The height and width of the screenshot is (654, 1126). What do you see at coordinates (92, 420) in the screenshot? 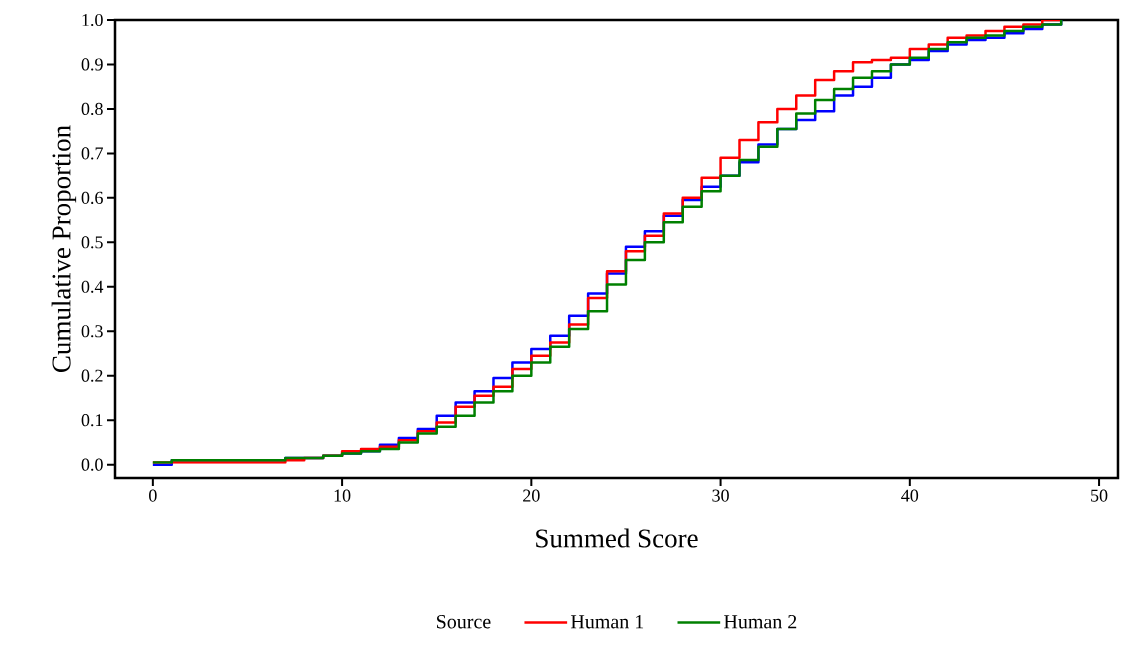
I see `y-tick-label: 0.1` at bounding box center [92, 420].